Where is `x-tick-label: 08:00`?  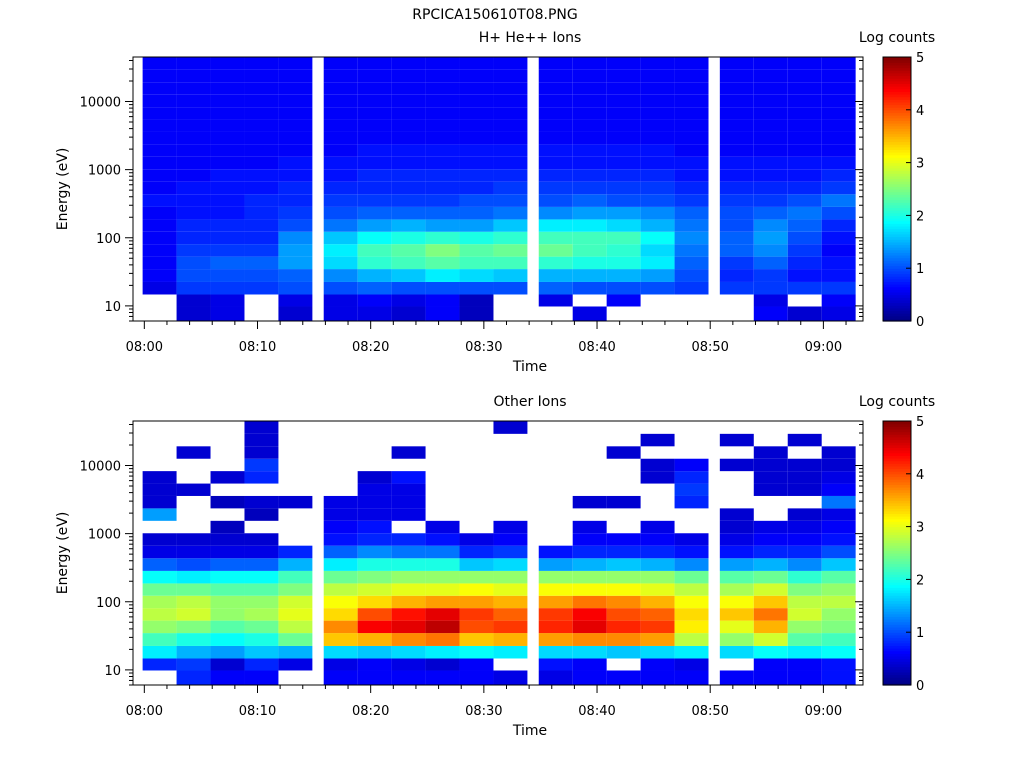
x-tick-label: 08:00 is located at coordinates (144, 347).